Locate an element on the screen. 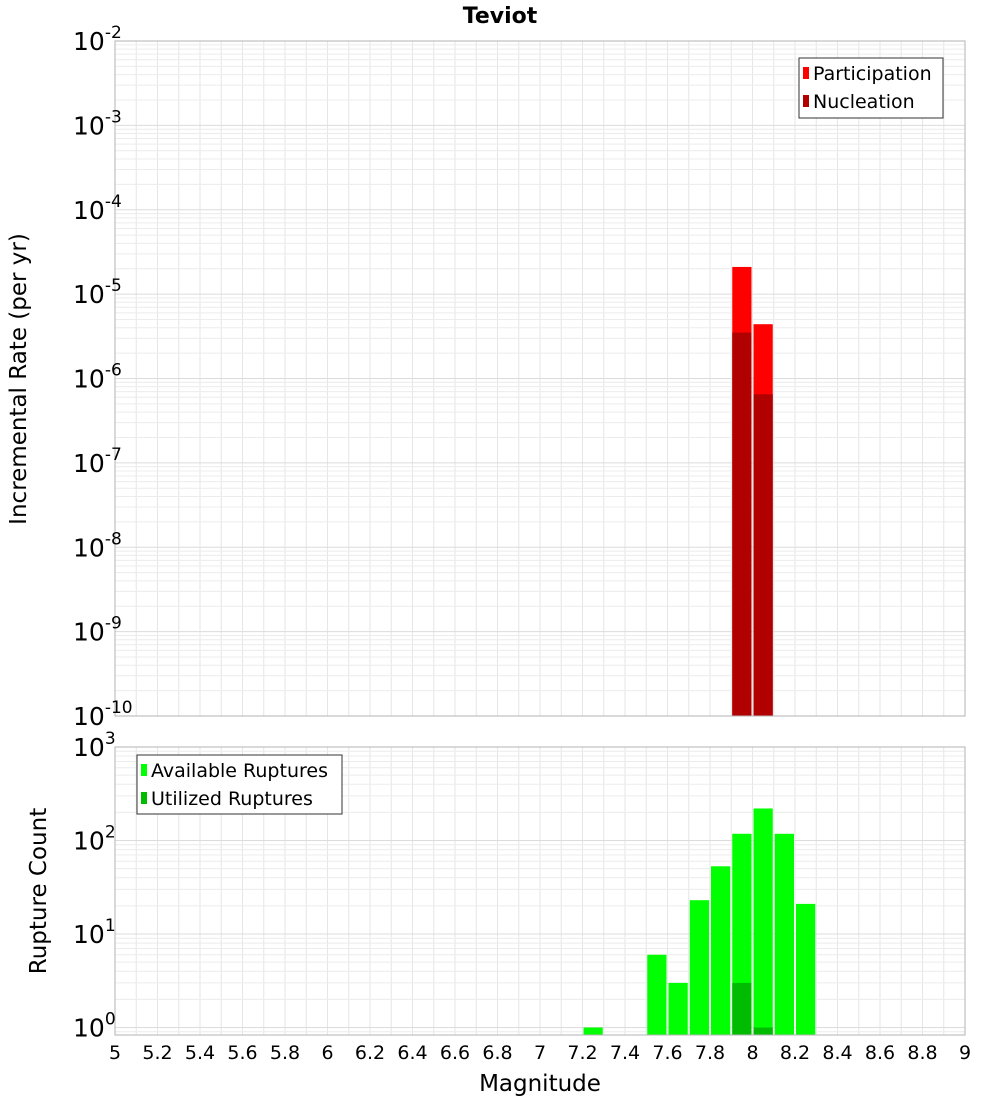 The height and width of the screenshot is (1104, 1000). x-tick-label: 6.2 is located at coordinates (370, 1053).